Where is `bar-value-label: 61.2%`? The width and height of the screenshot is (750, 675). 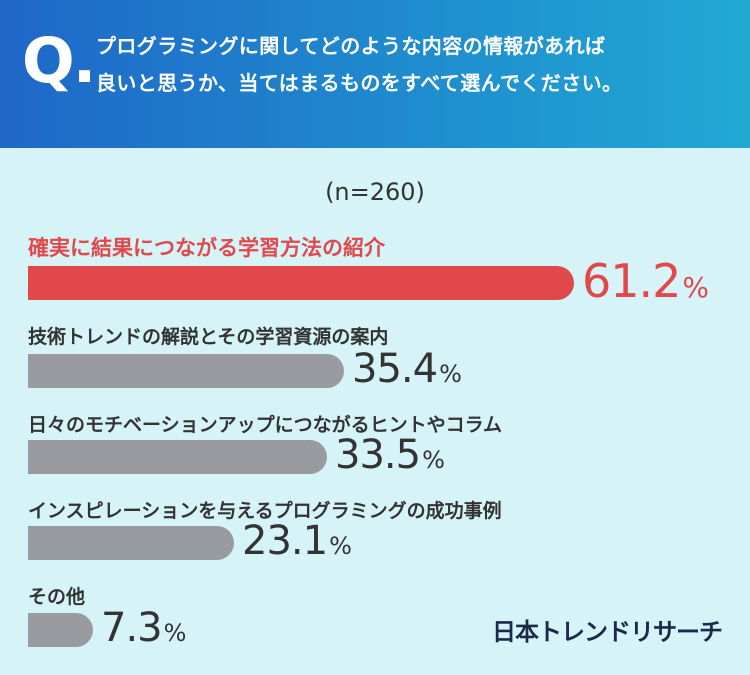 bar-value-label: 61.2% is located at coordinates (645, 281).